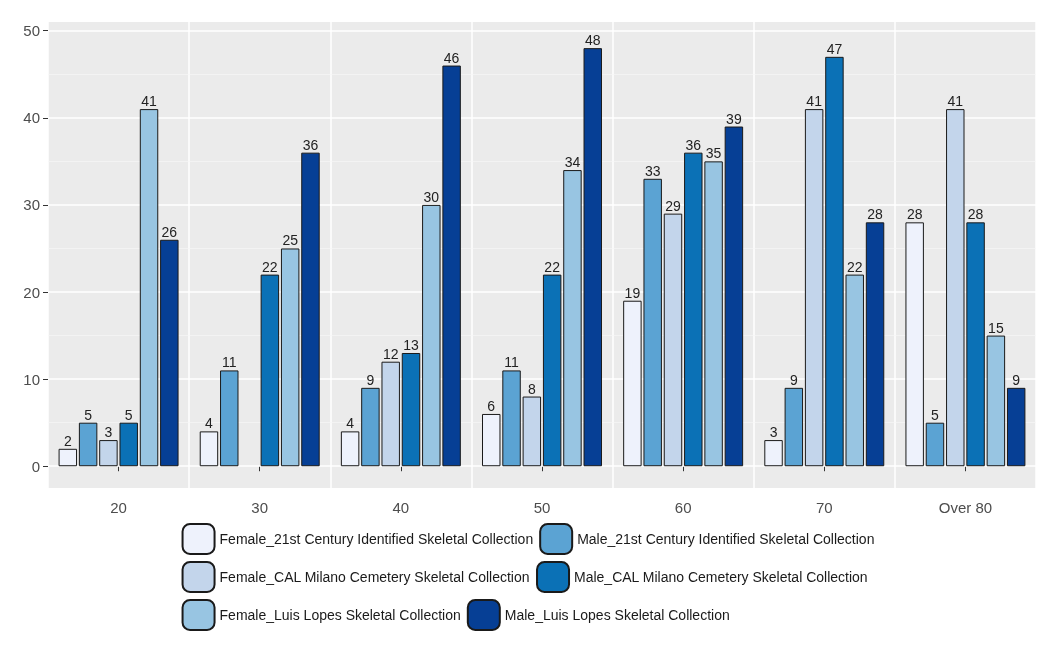 The image size is (1059, 646). I want to click on y-tick-label: 30, so click(31, 205).